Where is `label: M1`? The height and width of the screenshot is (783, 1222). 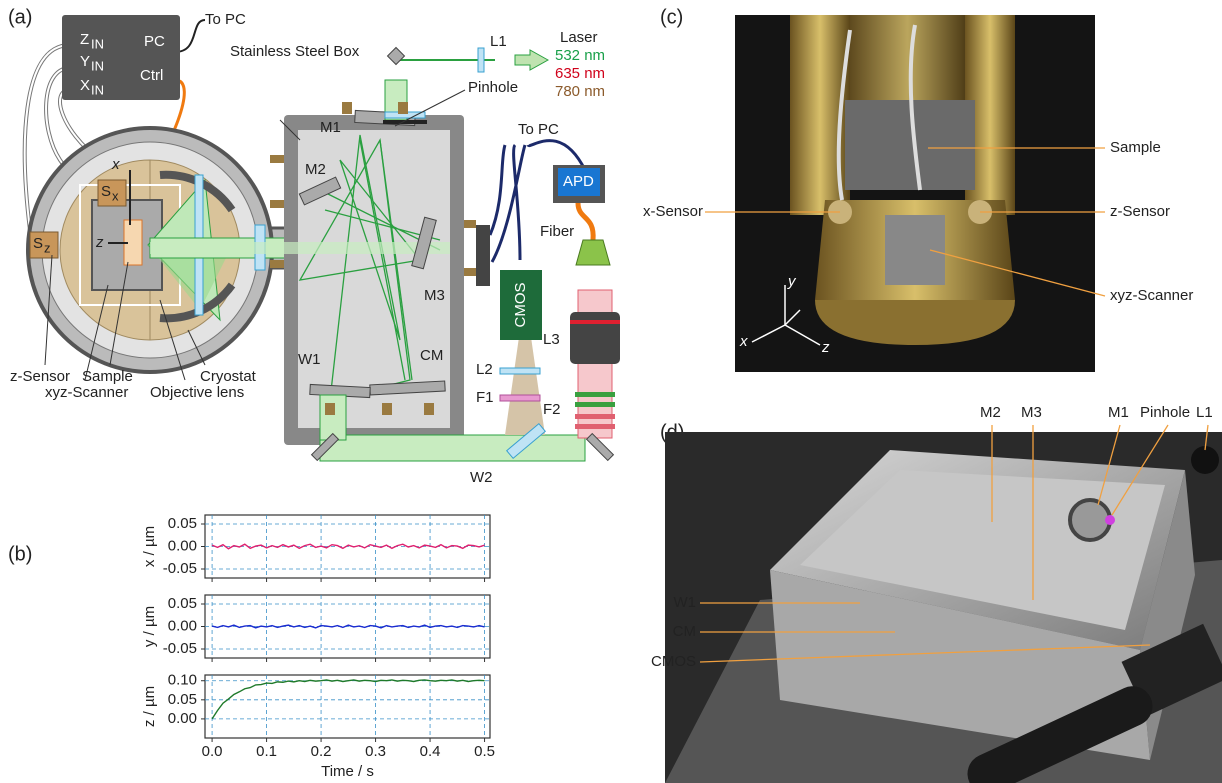
label: M1 is located at coordinates (330, 127).